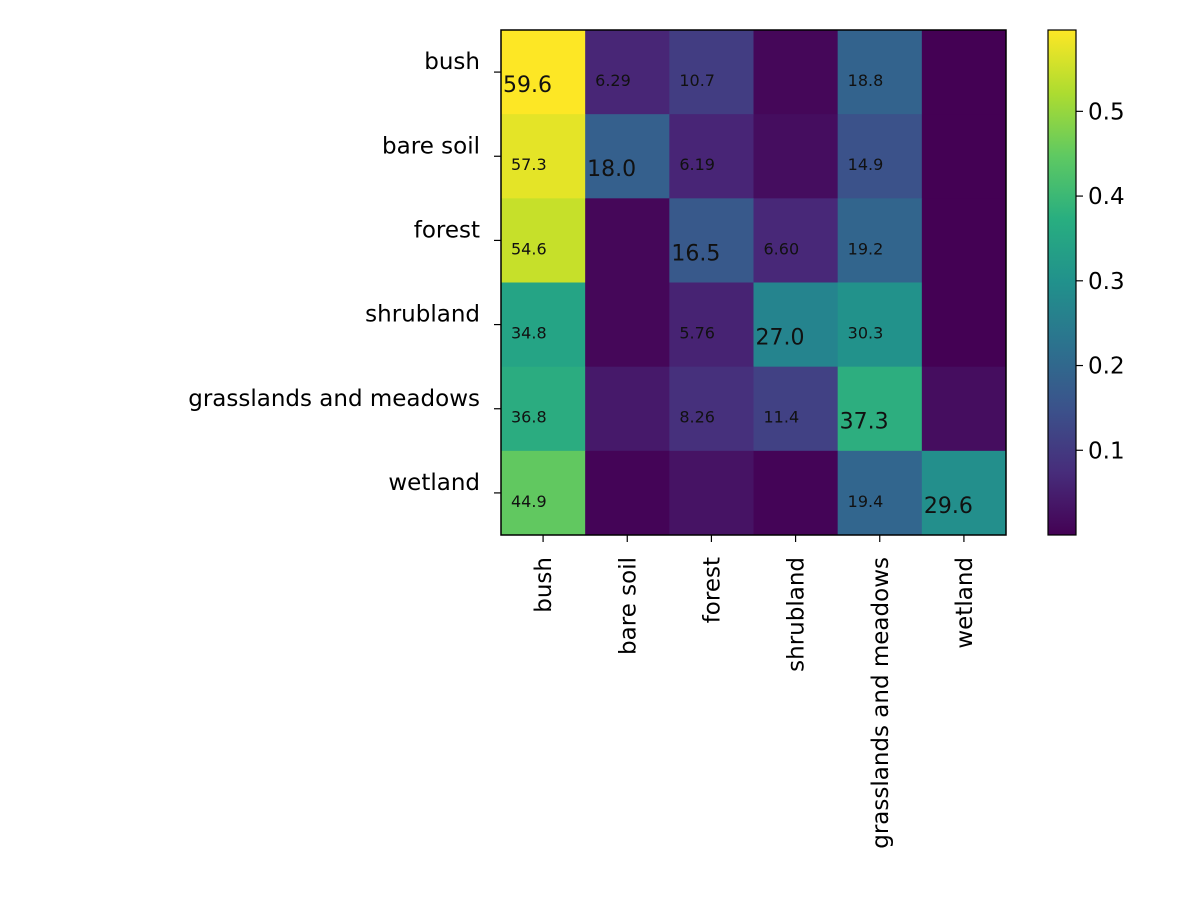  Describe the element at coordinates (964, 493) in the screenshot. I see `heatmap-cell-r5-c5` at that location.